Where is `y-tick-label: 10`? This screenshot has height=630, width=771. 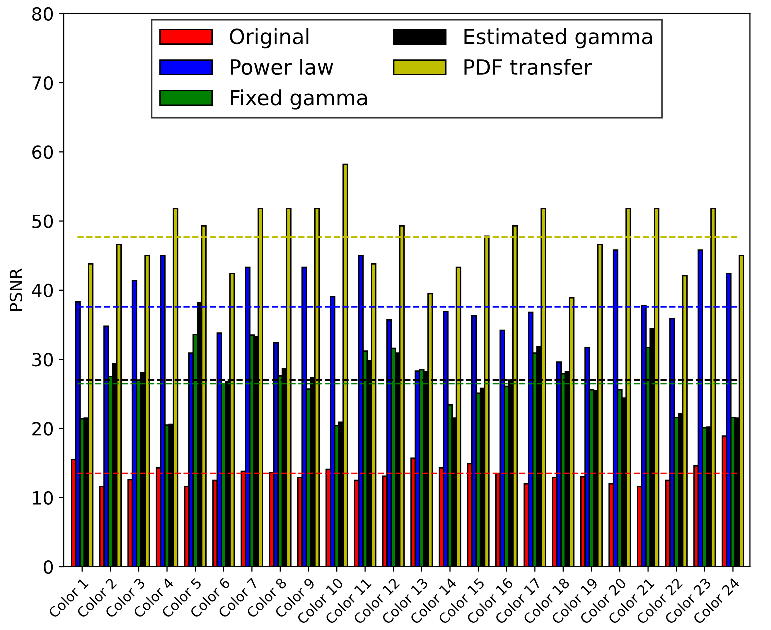 y-tick-label: 10 is located at coordinates (43, 498).